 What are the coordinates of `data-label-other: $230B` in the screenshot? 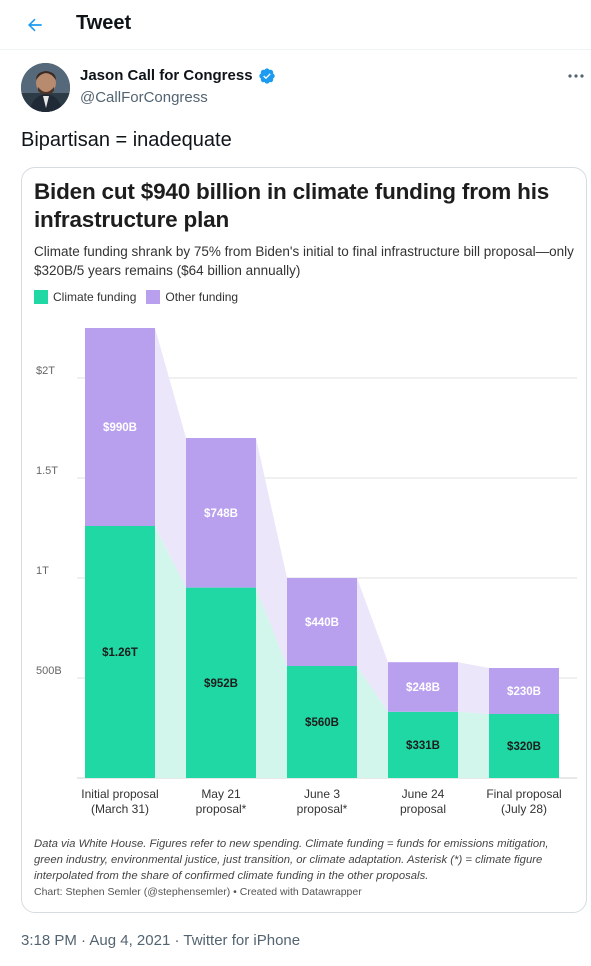 It's located at (524, 692).